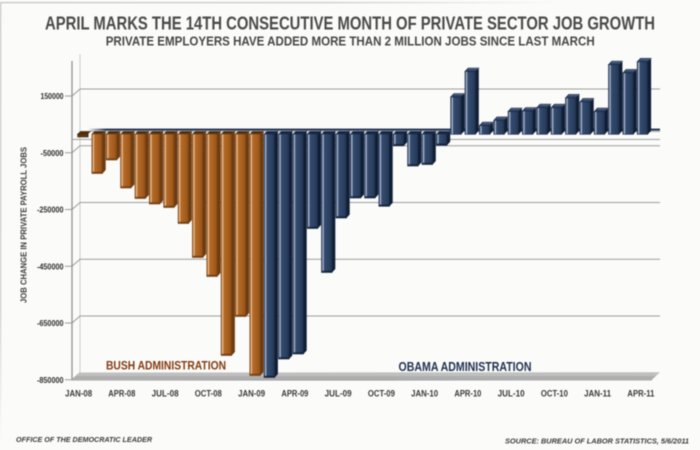  Describe the element at coordinates (554, 394) in the screenshot. I see `svg-text: OCT-10` at that location.